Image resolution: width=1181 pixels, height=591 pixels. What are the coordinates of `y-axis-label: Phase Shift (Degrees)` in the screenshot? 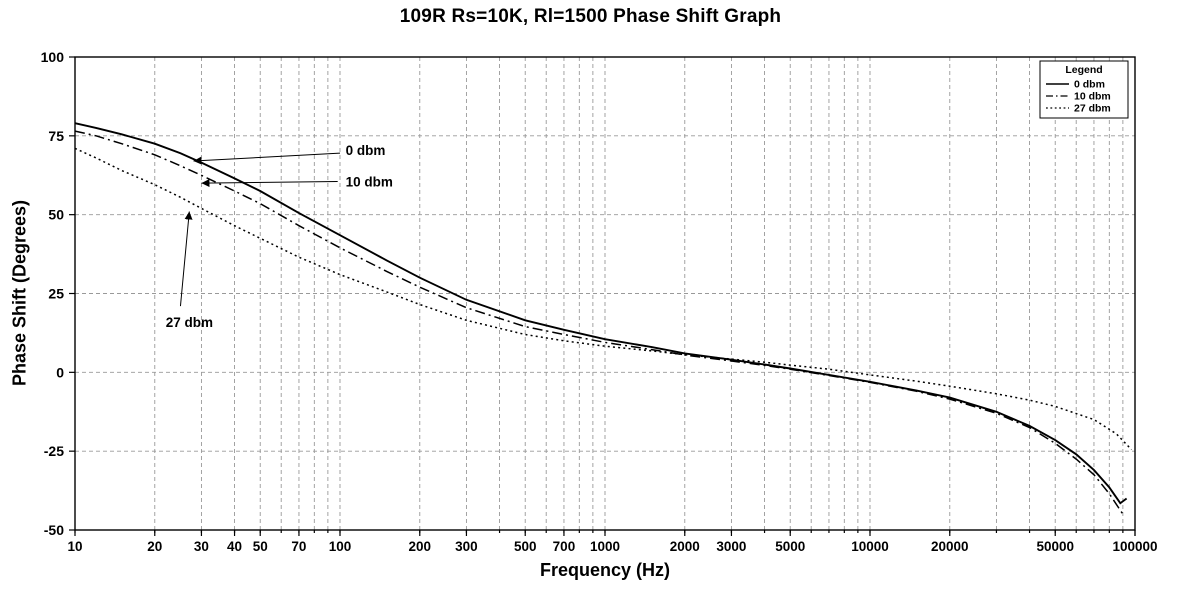 It's located at (19, 293).